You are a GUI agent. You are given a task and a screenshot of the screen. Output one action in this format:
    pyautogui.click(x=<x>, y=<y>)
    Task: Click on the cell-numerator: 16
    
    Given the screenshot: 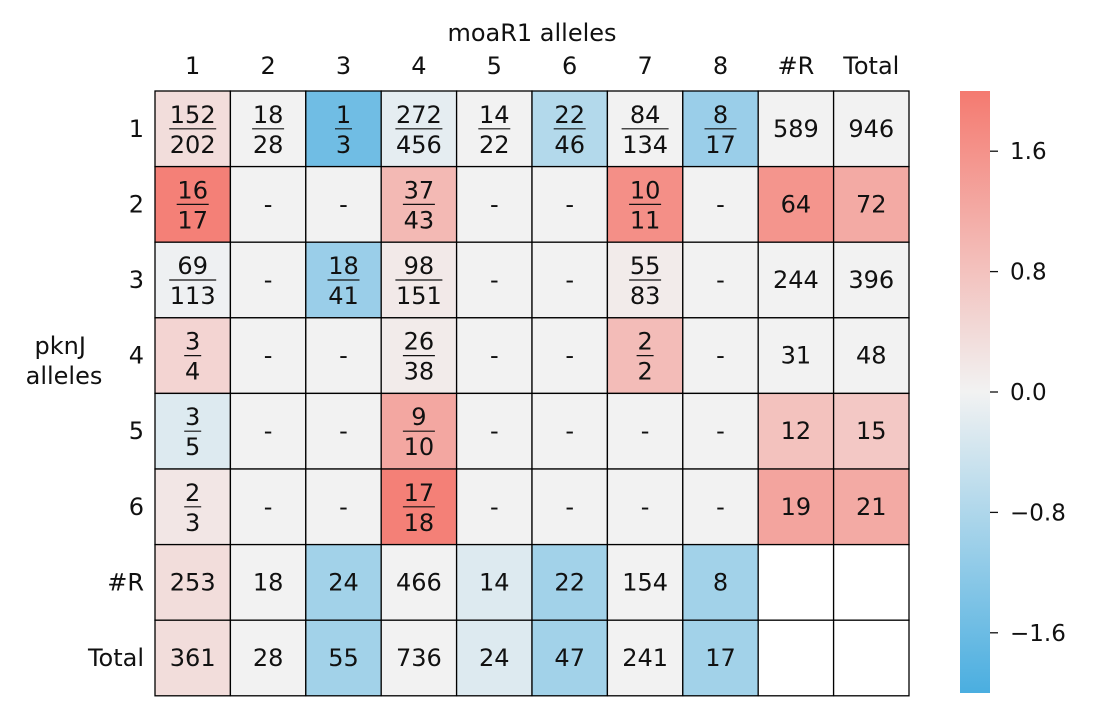 What is the action you would take?
    pyautogui.click(x=192, y=190)
    